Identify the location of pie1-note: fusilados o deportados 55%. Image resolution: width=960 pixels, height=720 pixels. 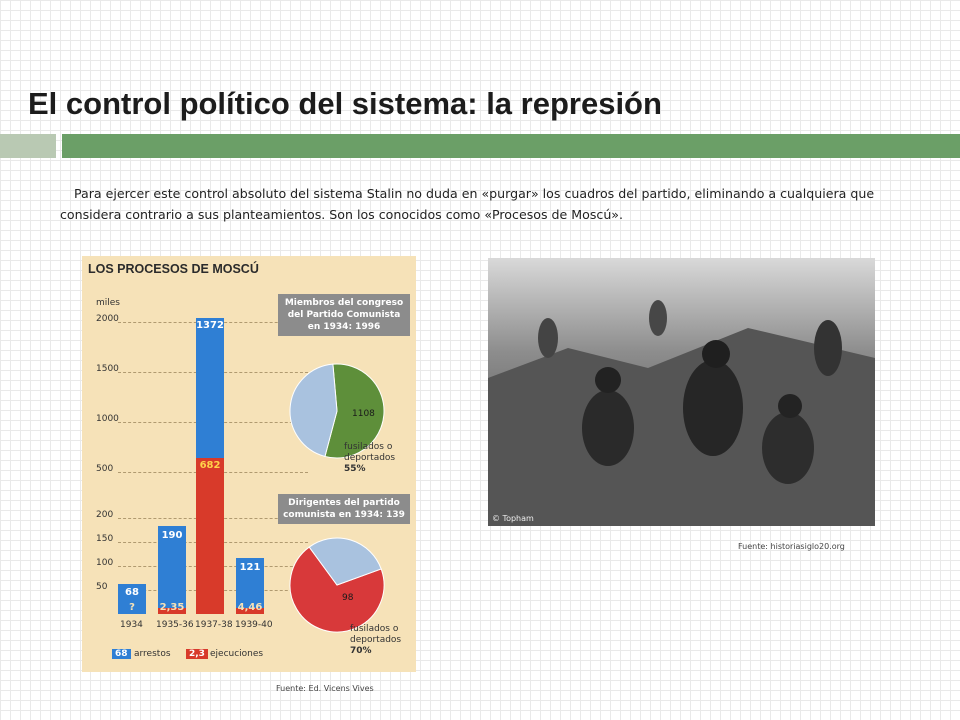
(369, 458).